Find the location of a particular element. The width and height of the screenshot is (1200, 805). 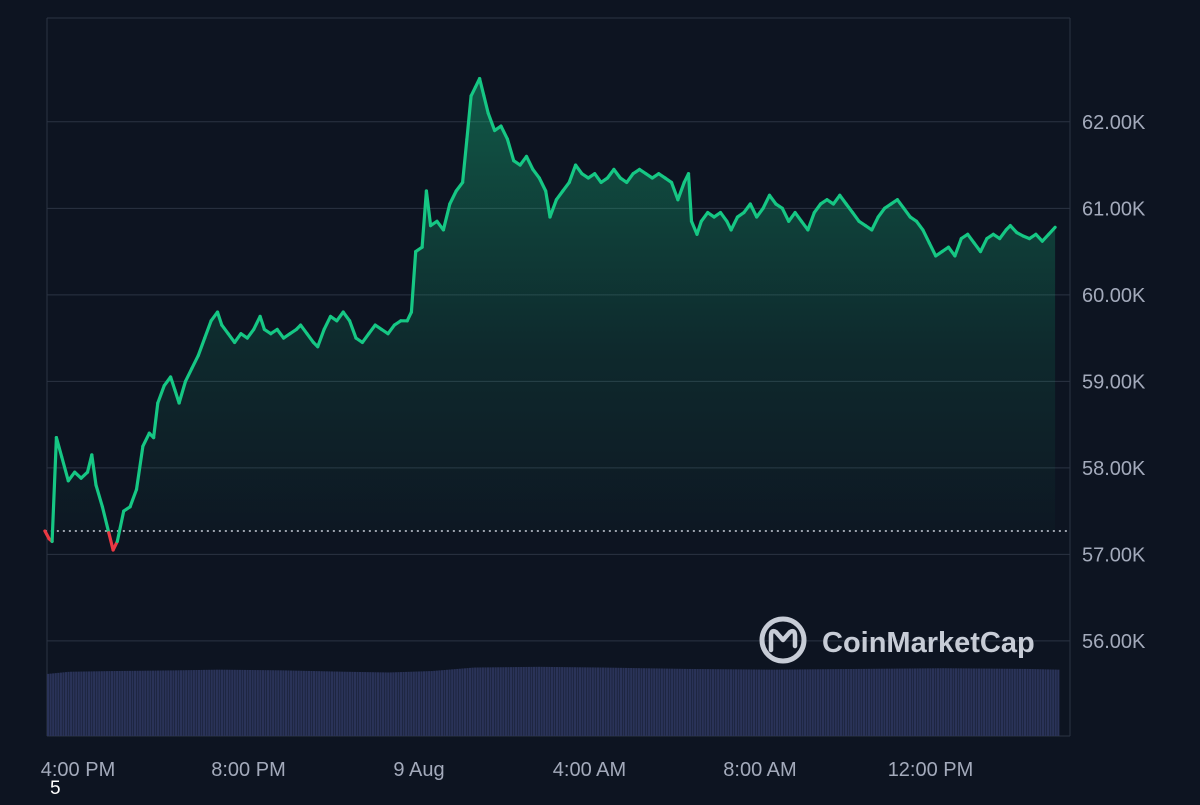

coinmarketcap-wordmark: CoinMarketCap is located at coordinates (928, 643).